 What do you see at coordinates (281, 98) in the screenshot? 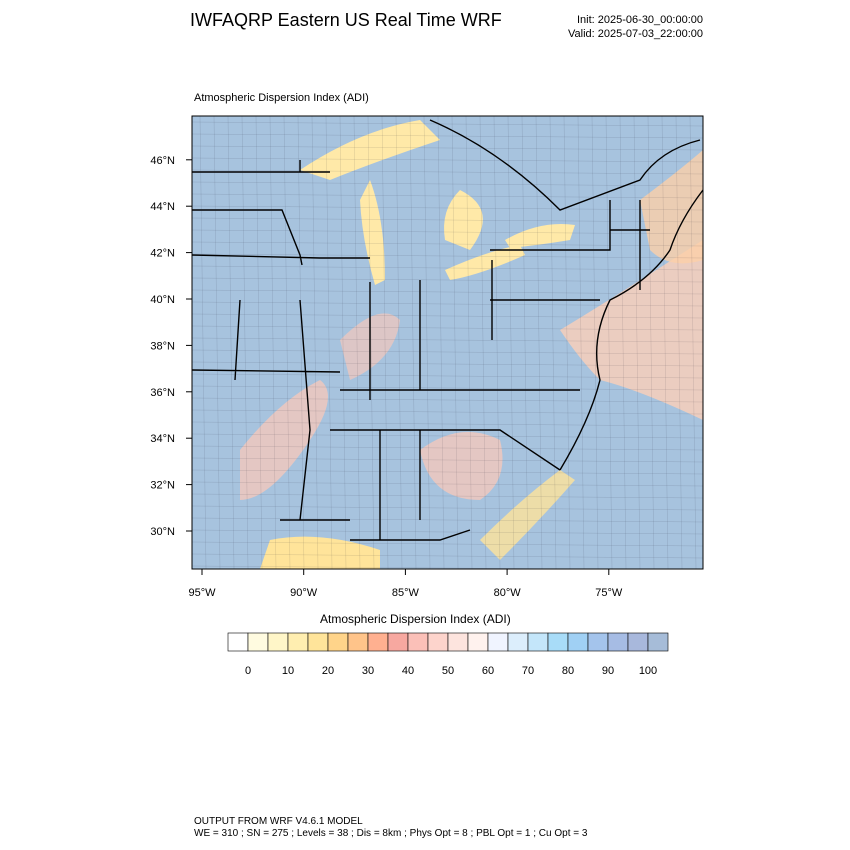
I see `map-subtitle: Atmospheric Dispersion Index (ADI)` at bounding box center [281, 98].